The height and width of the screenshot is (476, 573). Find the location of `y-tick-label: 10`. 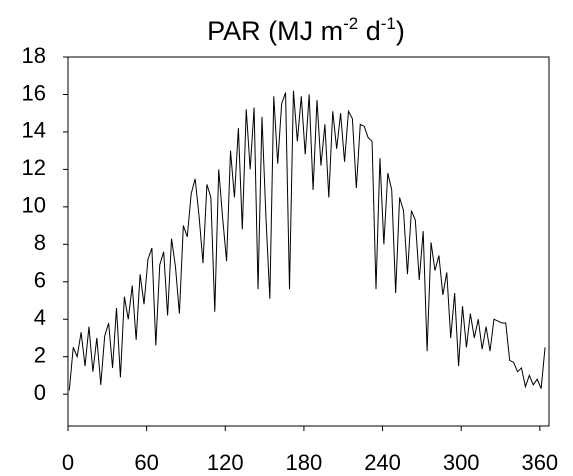

y-tick-label: 10 is located at coordinates (34, 205).